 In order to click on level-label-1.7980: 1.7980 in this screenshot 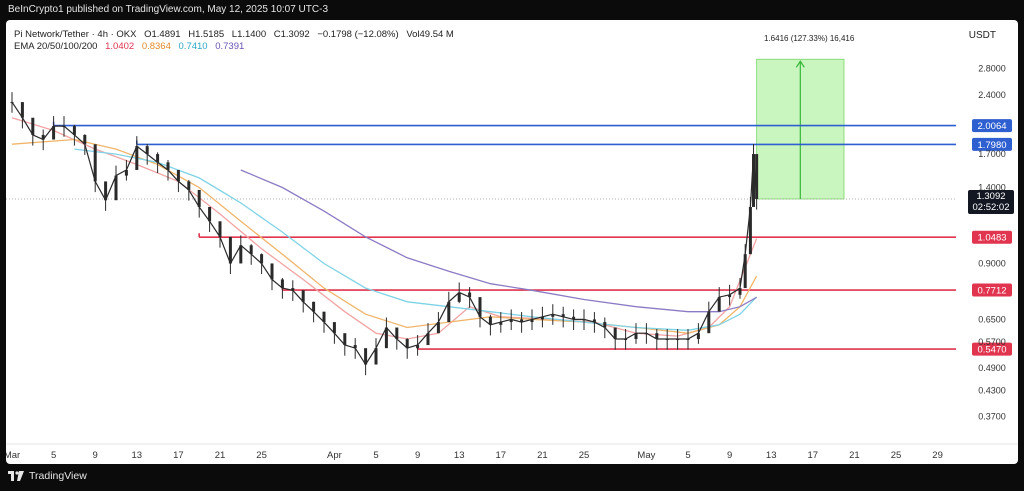, I will do `click(991, 145)`.